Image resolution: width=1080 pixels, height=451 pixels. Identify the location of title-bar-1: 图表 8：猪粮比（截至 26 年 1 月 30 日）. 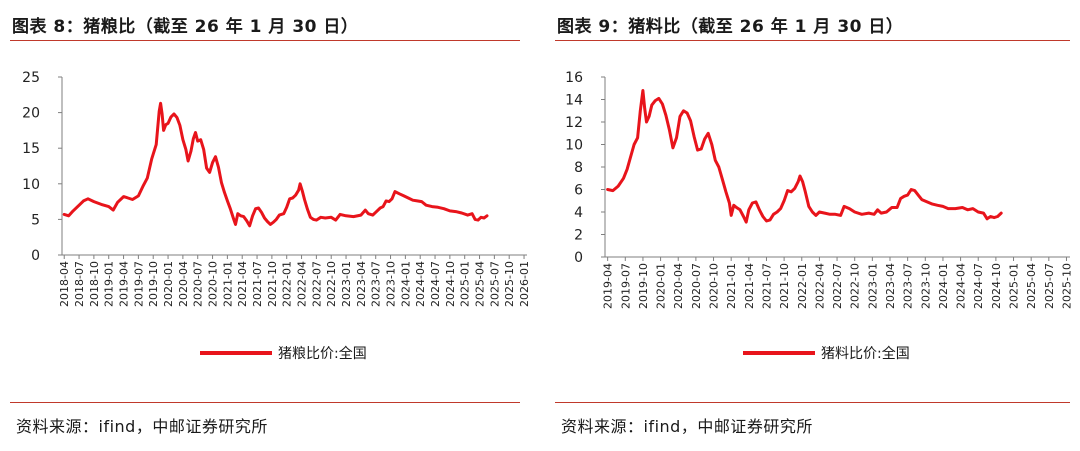
(265, 22).